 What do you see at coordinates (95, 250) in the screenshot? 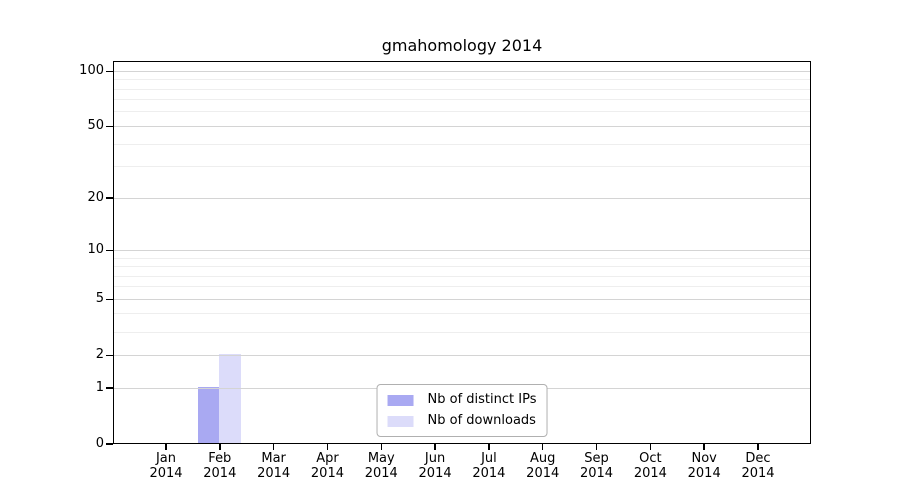
I see `y-tick-label: 10` at bounding box center [95, 250].